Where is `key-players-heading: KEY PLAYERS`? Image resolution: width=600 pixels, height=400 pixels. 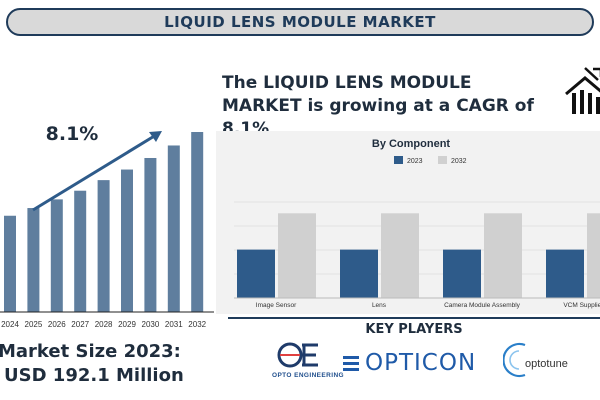 key-players-heading: KEY PLAYERS is located at coordinates (414, 329).